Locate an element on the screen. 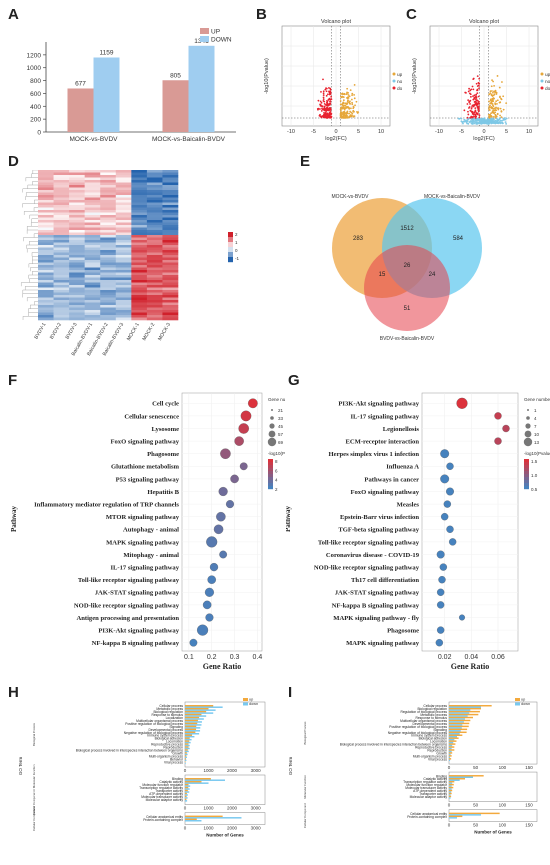  chart-title: Volcano plot is located at coordinates (336, 22).